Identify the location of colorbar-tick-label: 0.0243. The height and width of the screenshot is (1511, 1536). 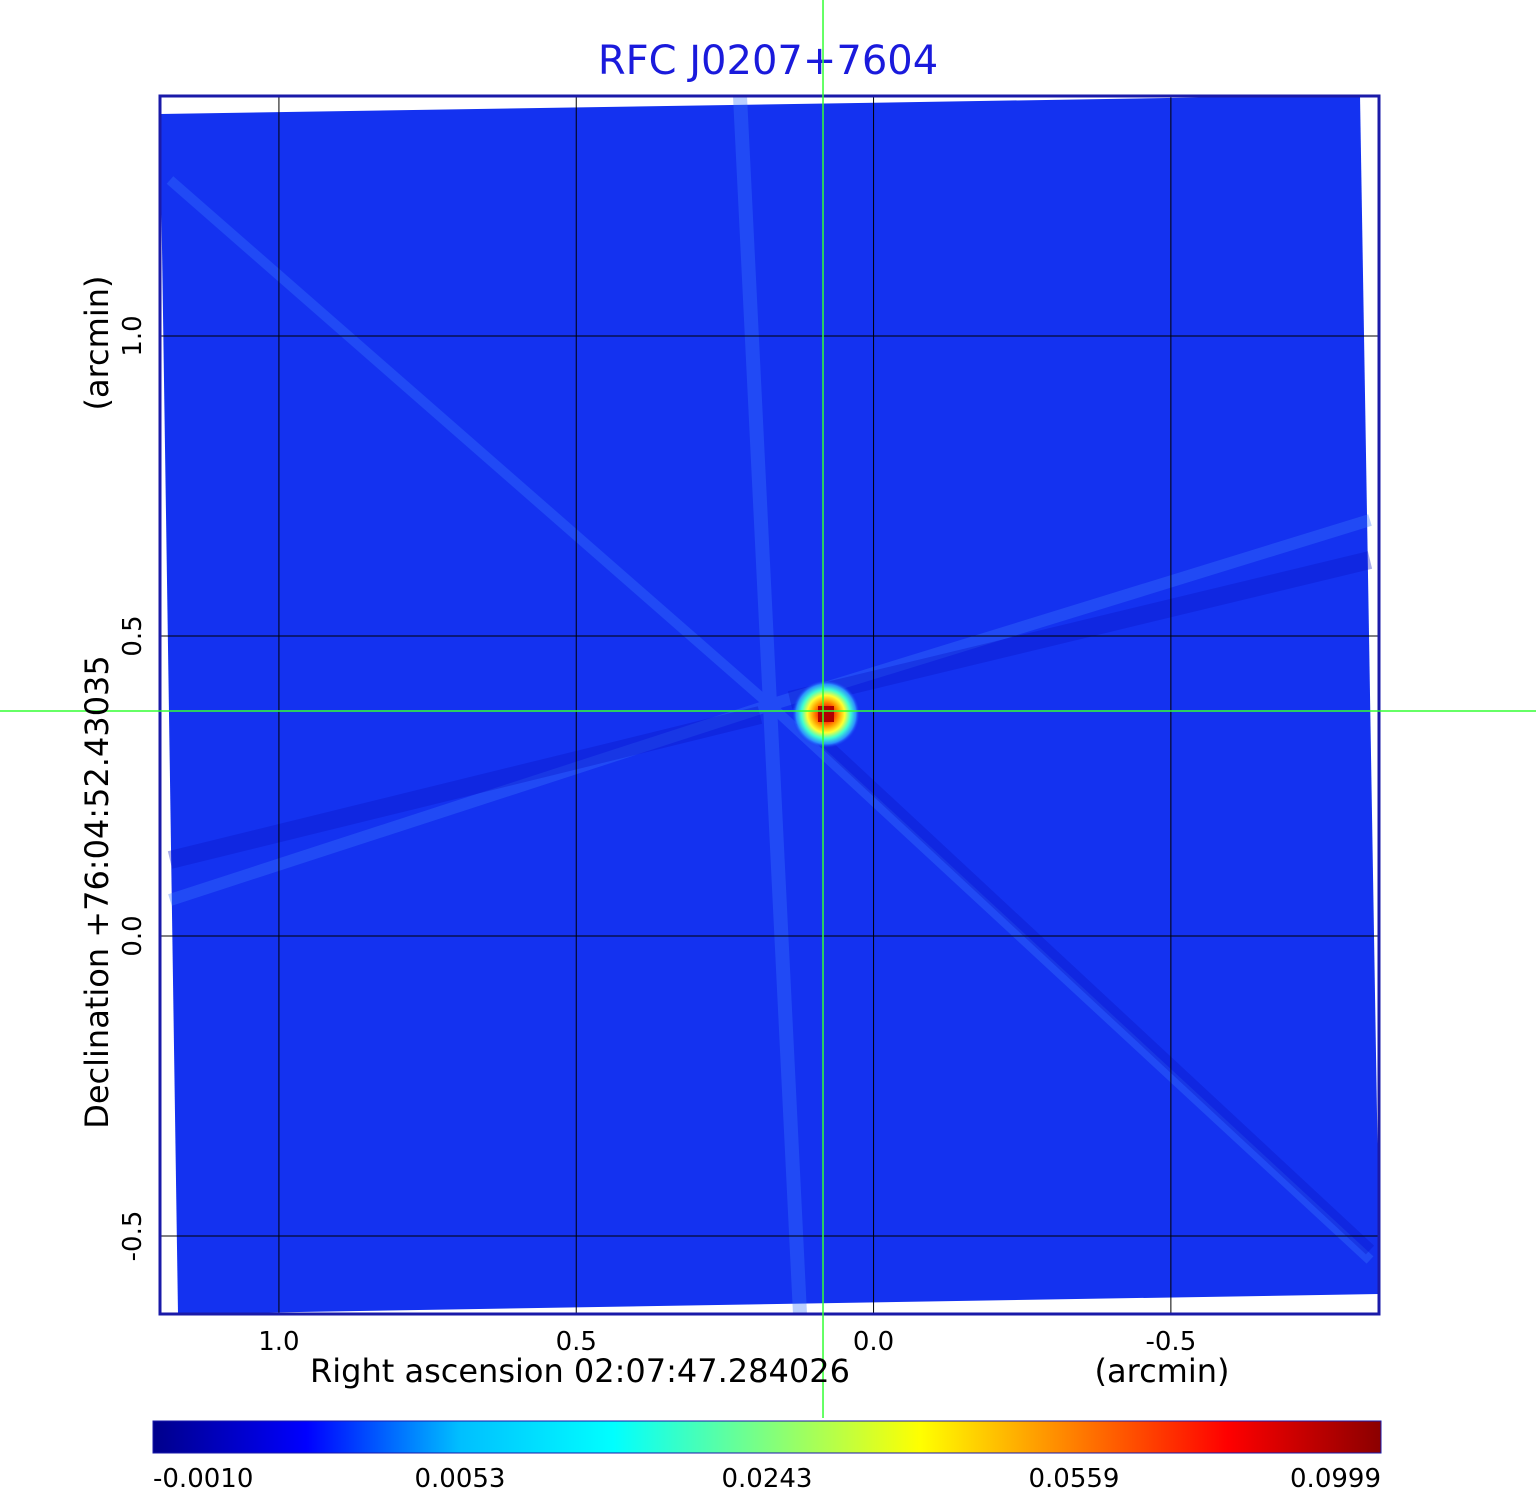
(767, 1479).